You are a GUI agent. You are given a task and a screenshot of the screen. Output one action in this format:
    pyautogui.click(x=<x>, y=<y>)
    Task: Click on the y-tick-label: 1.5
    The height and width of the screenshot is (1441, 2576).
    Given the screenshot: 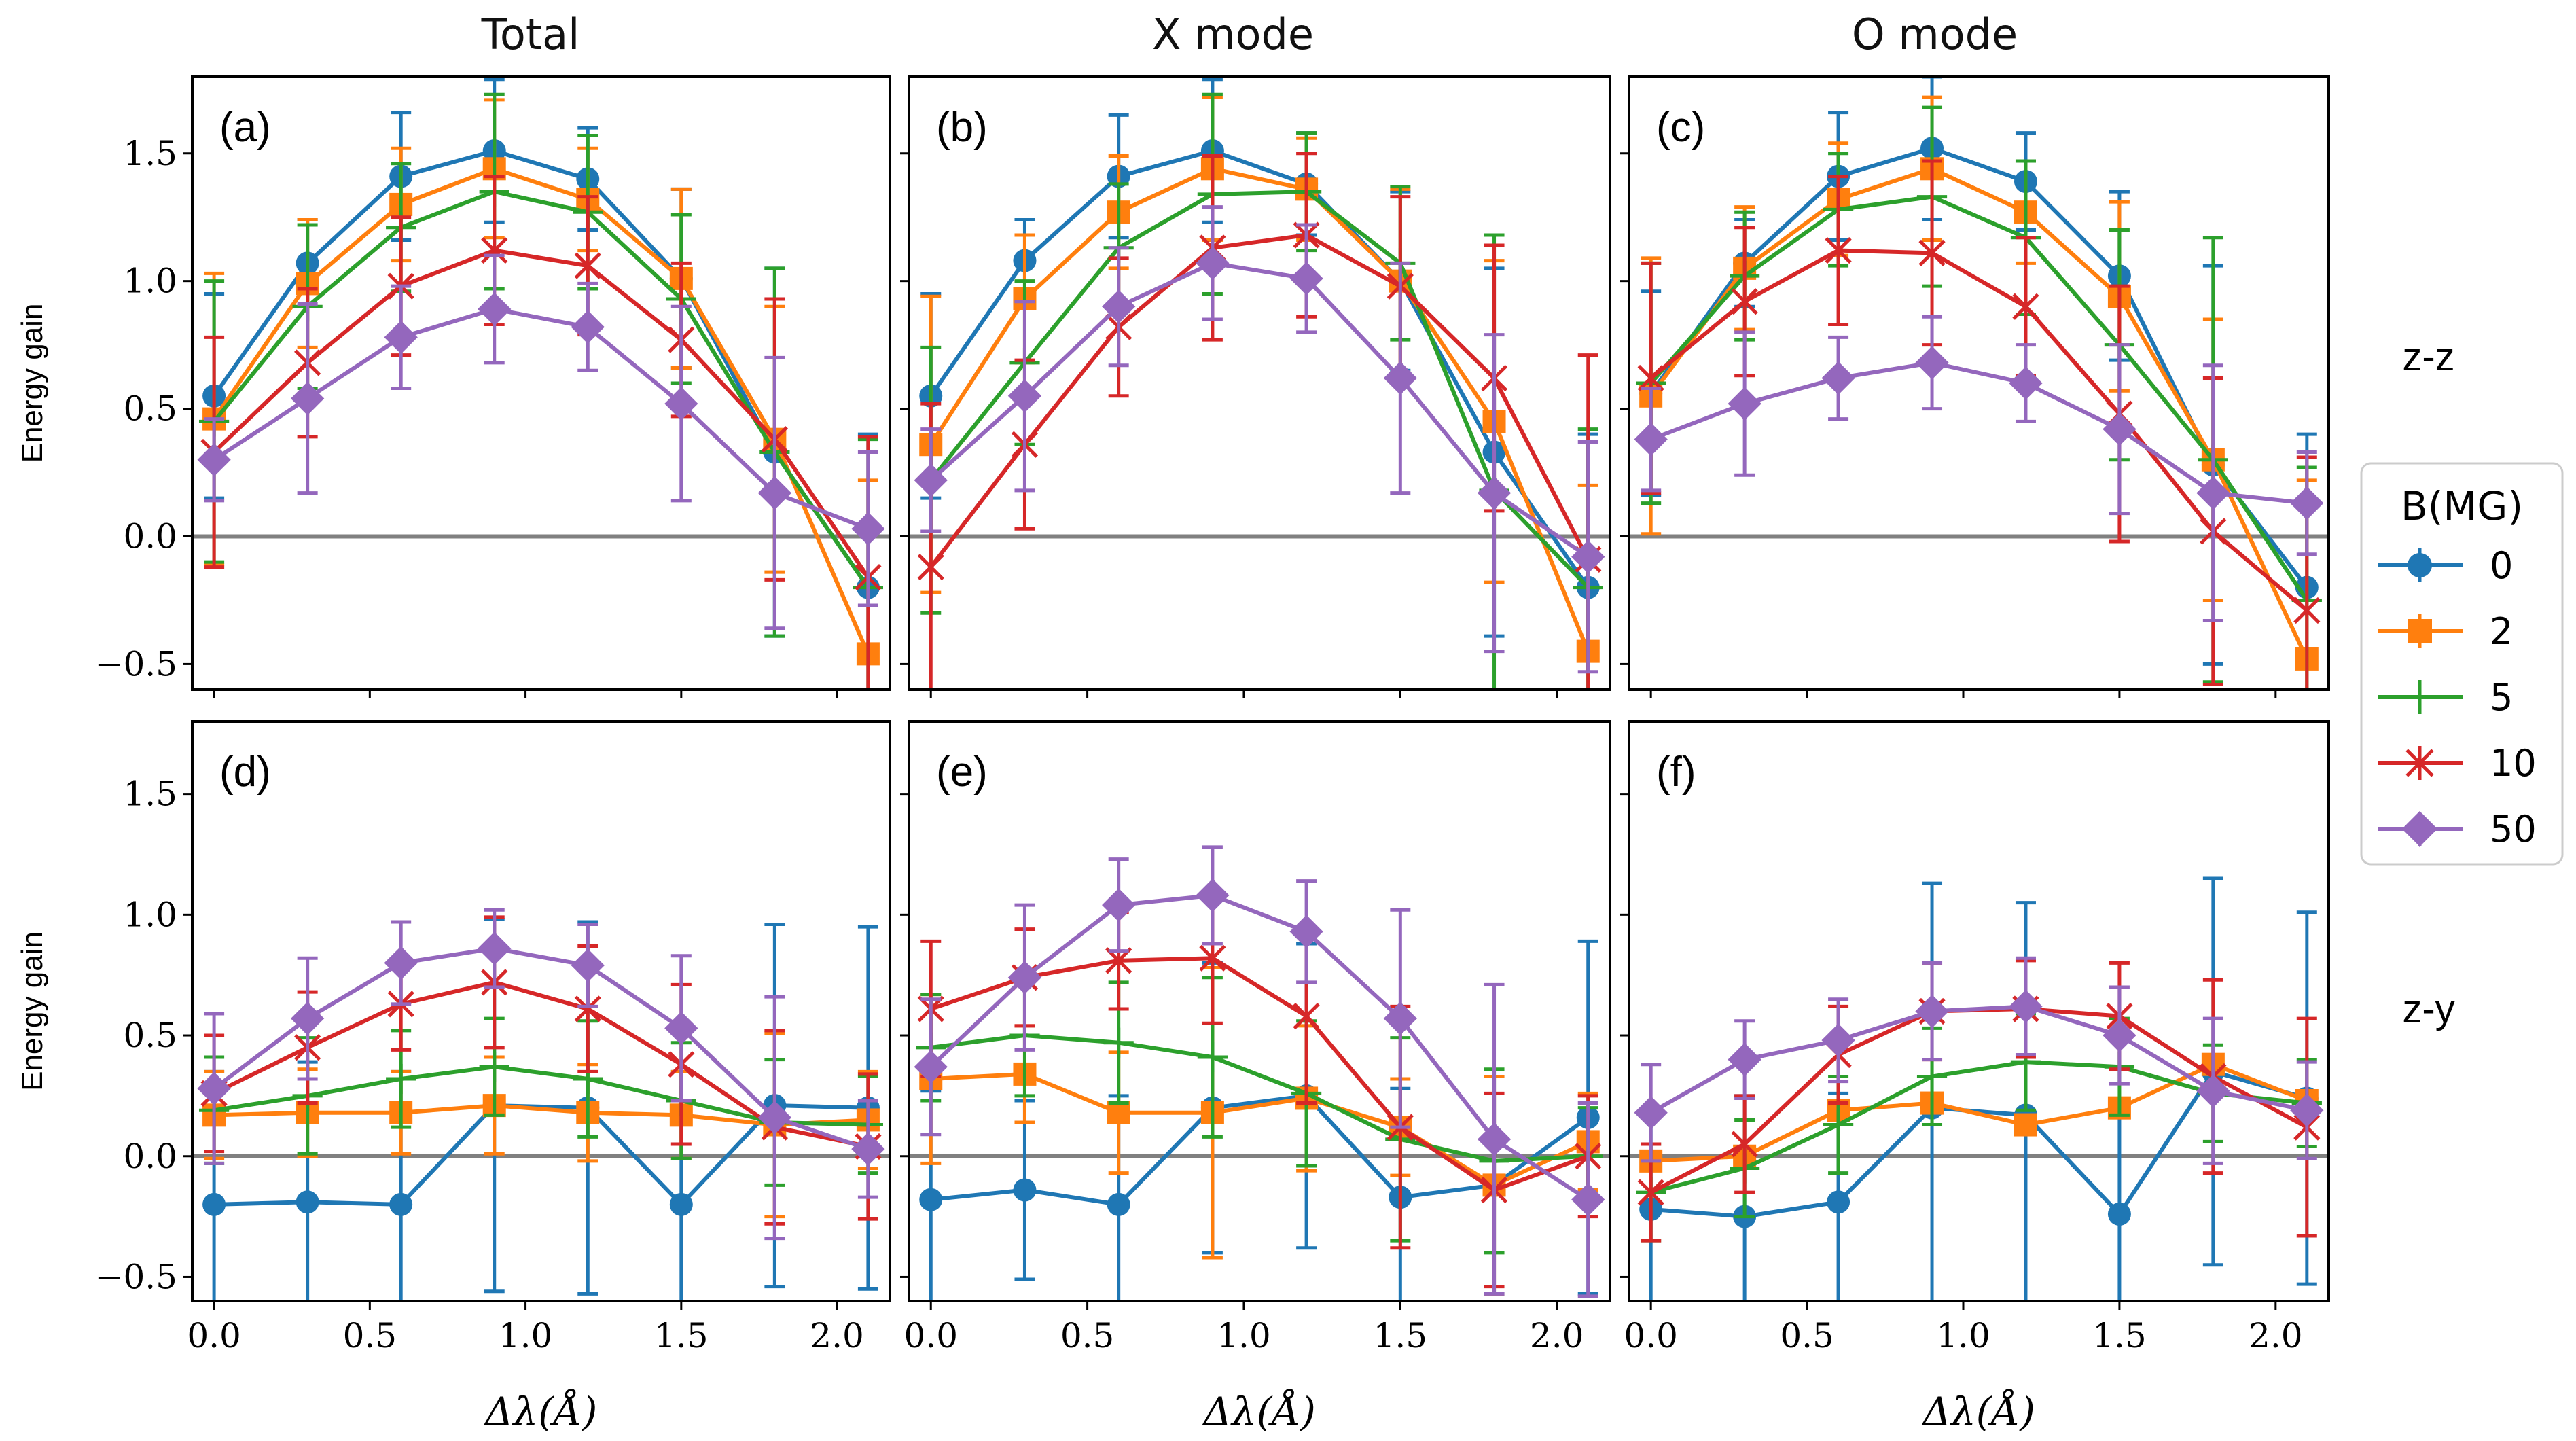 What is the action you would take?
    pyautogui.click(x=150, y=153)
    